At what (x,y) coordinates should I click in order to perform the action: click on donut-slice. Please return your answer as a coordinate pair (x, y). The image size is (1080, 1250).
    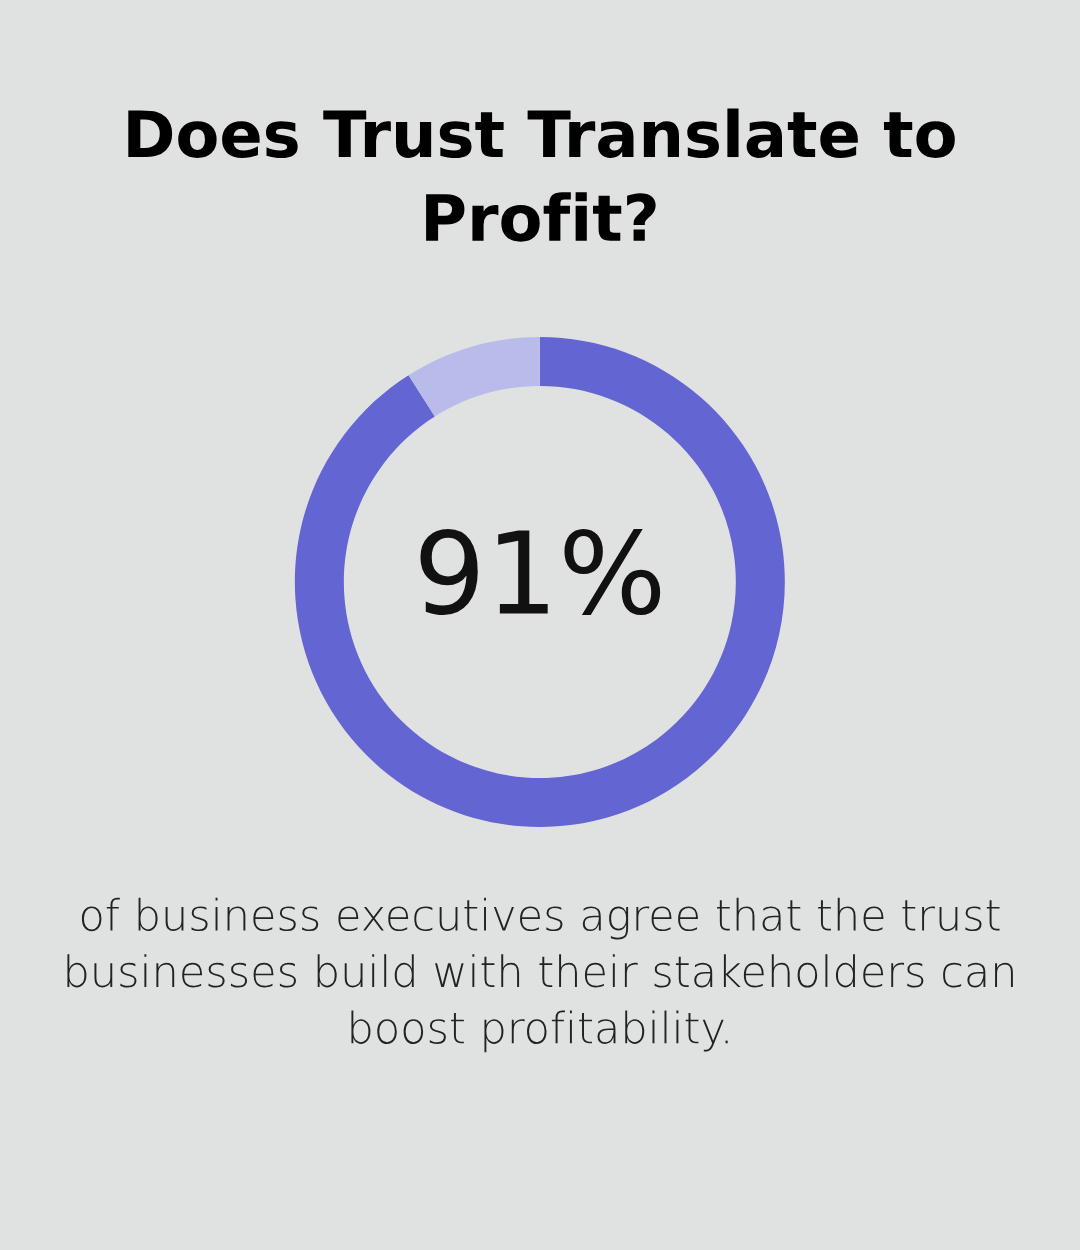
    Looking at the image, I should click on (474, 377).